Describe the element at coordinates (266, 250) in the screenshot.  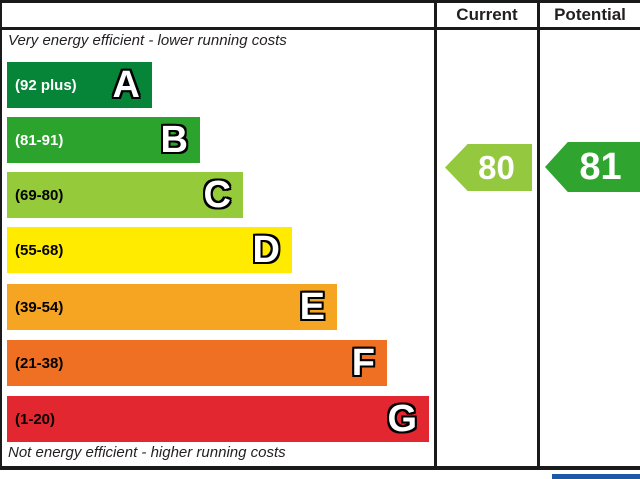
I see `band-d-letter: D` at that location.